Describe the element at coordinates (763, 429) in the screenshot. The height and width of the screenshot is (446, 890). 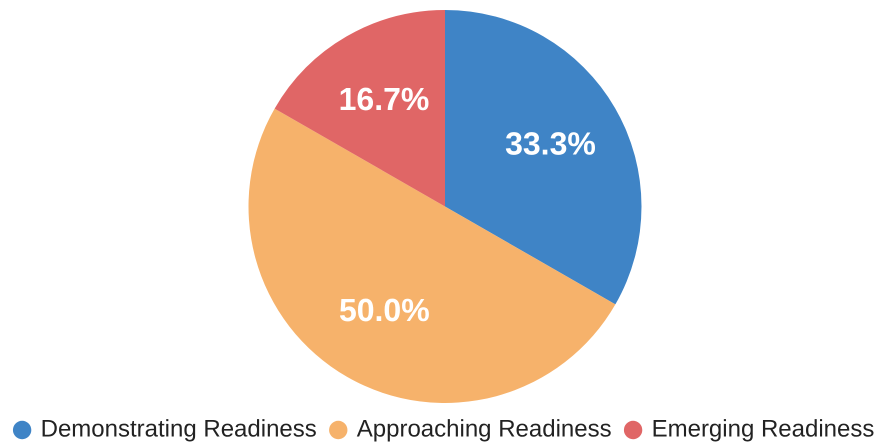
I see `legend-label: Emerging Readiness` at that location.